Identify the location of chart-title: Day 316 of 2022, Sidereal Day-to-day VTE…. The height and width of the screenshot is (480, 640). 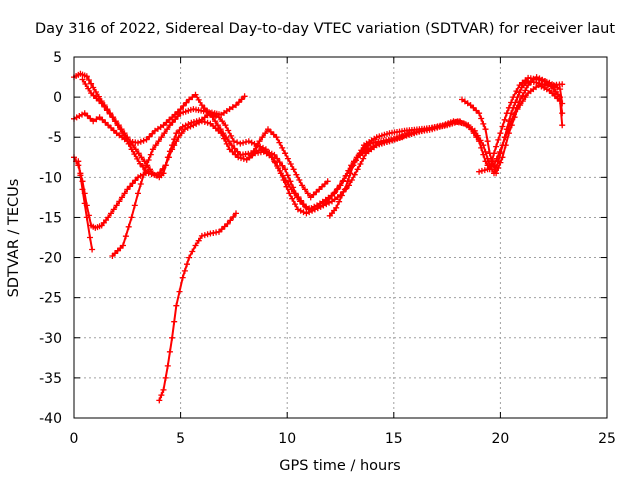
(325, 29).